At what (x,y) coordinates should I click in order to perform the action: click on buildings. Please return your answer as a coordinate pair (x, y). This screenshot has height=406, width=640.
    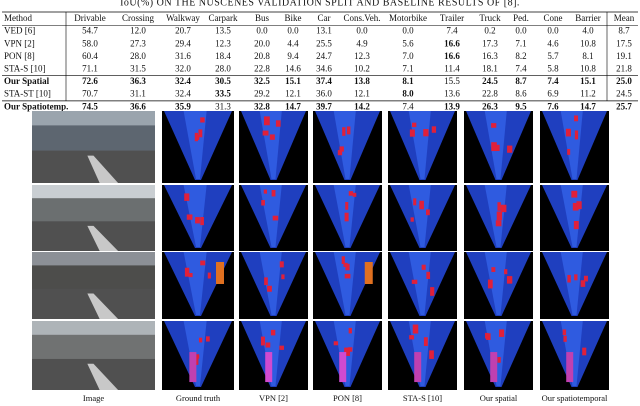
    Looking at the image, I should click on (93, 279).